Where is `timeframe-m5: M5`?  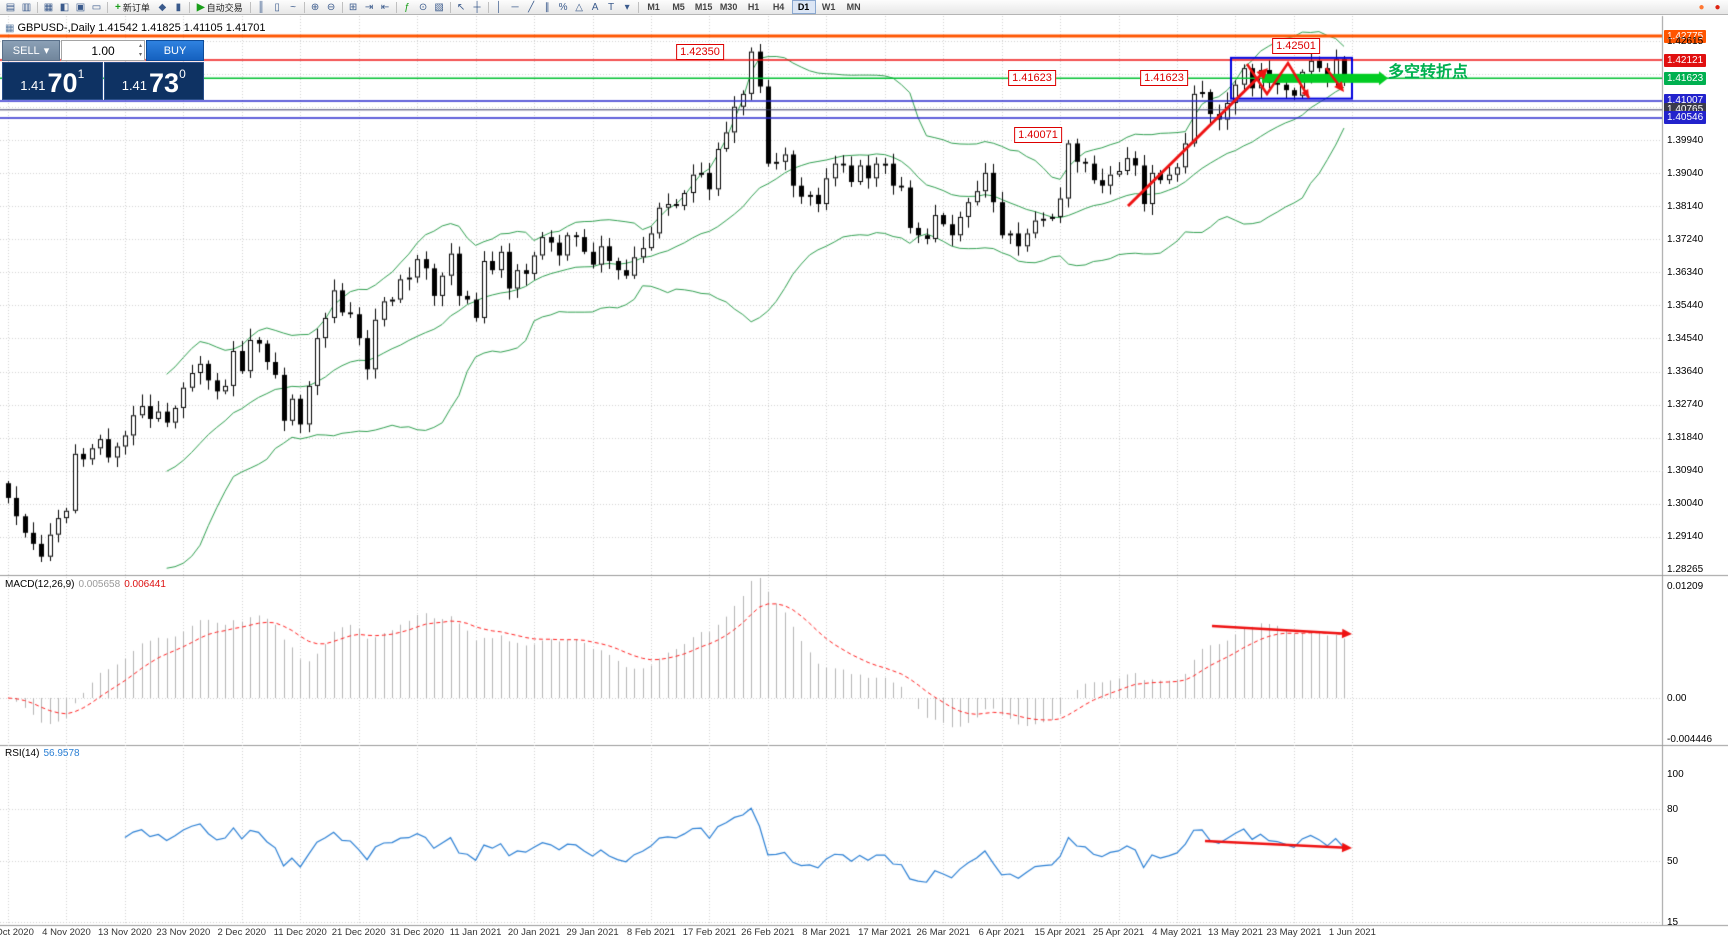 timeframe-m5: M5 is located at coordinates (678, 7).